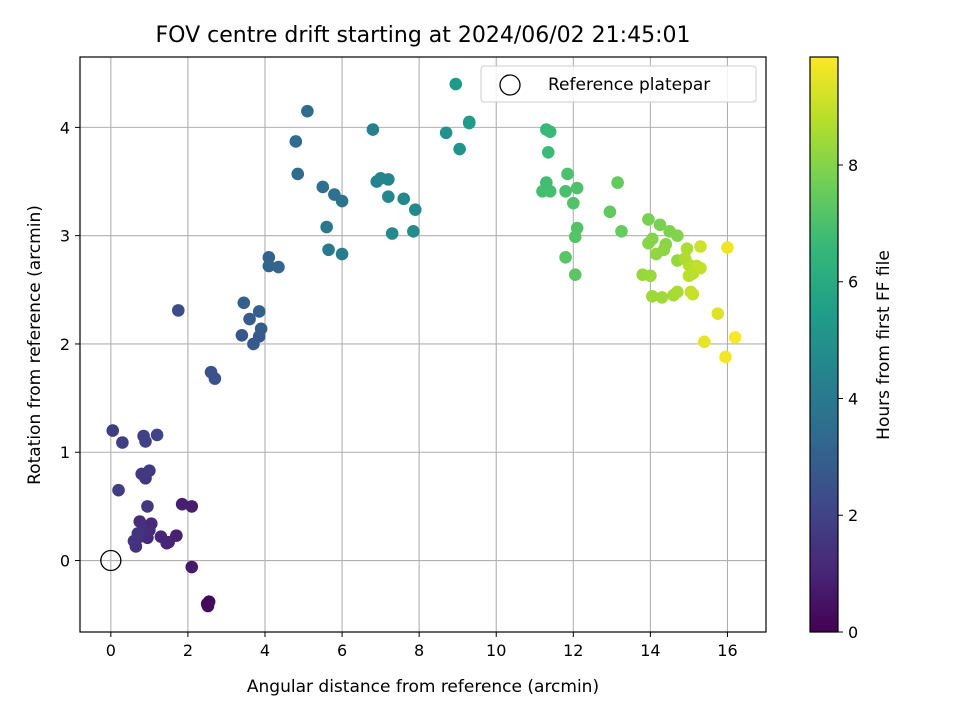 The height and width of the screenshot is (720, 960). I want to click on y-tick-label: 4, so click(65, 127).